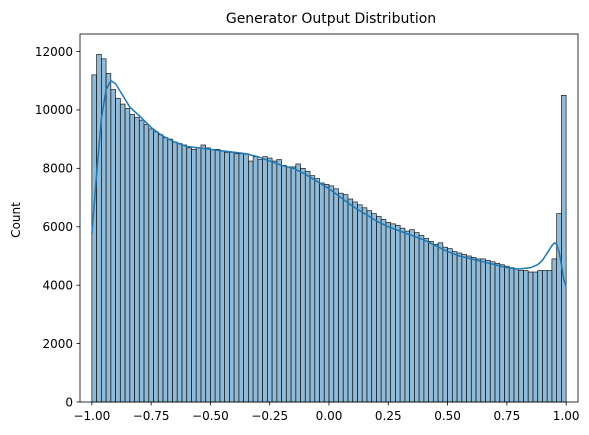  I want to click on y-tick-label: 10000, so click(54, 110).